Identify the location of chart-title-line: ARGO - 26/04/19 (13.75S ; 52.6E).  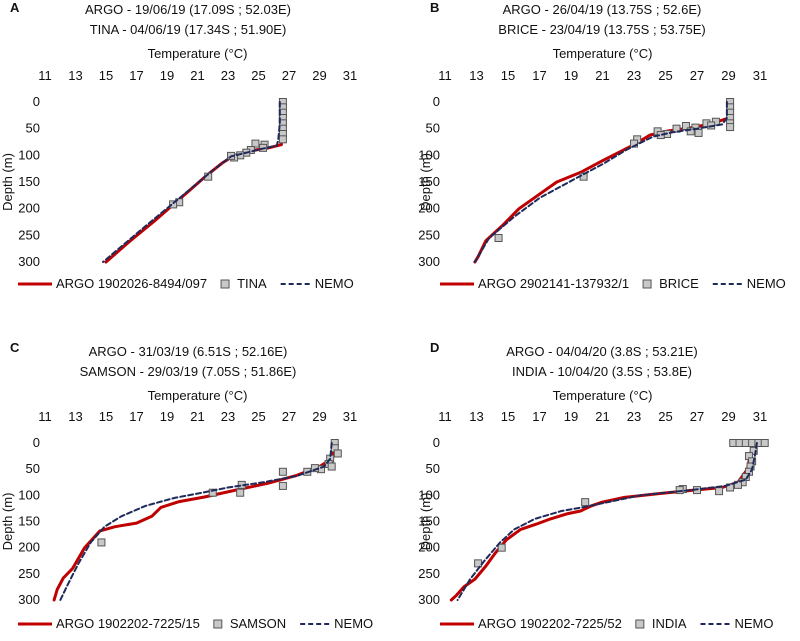
(602, 9).